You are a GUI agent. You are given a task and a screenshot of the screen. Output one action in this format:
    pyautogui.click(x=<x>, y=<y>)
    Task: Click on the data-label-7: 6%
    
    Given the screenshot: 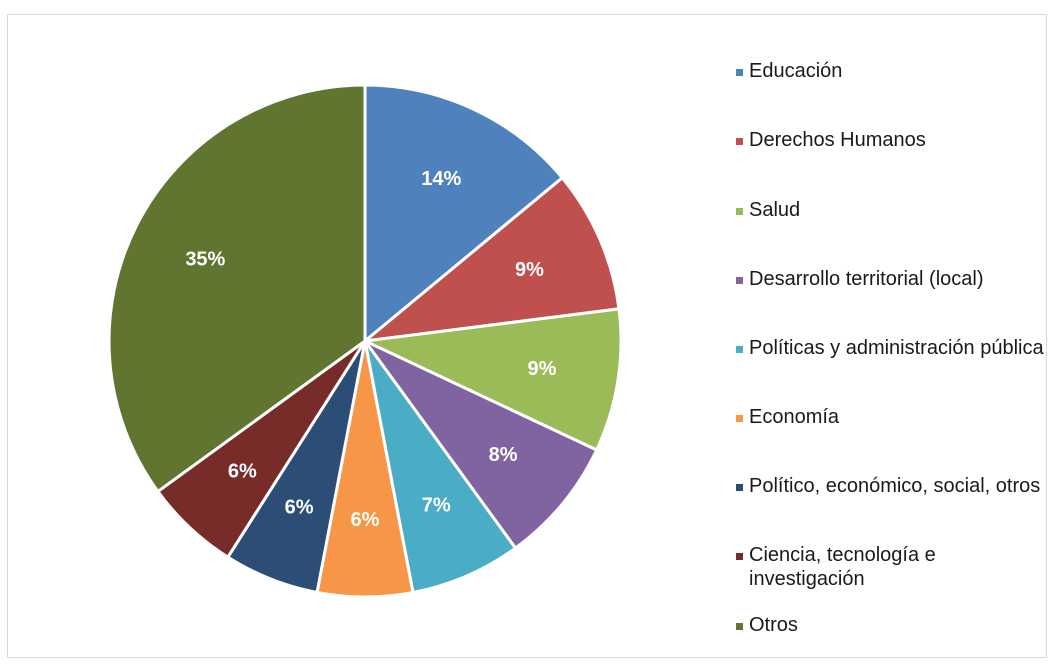 What is the action you would take?
    pyautogui.click(x=242, y=472)
    